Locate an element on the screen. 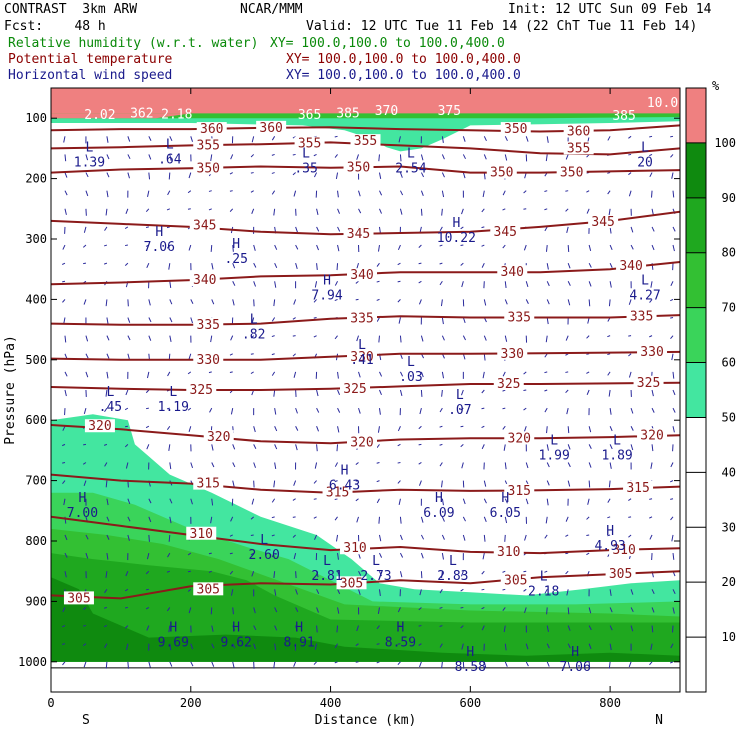  field-name-wind: Horizontal wind speed is located at coordinates (90, 75).